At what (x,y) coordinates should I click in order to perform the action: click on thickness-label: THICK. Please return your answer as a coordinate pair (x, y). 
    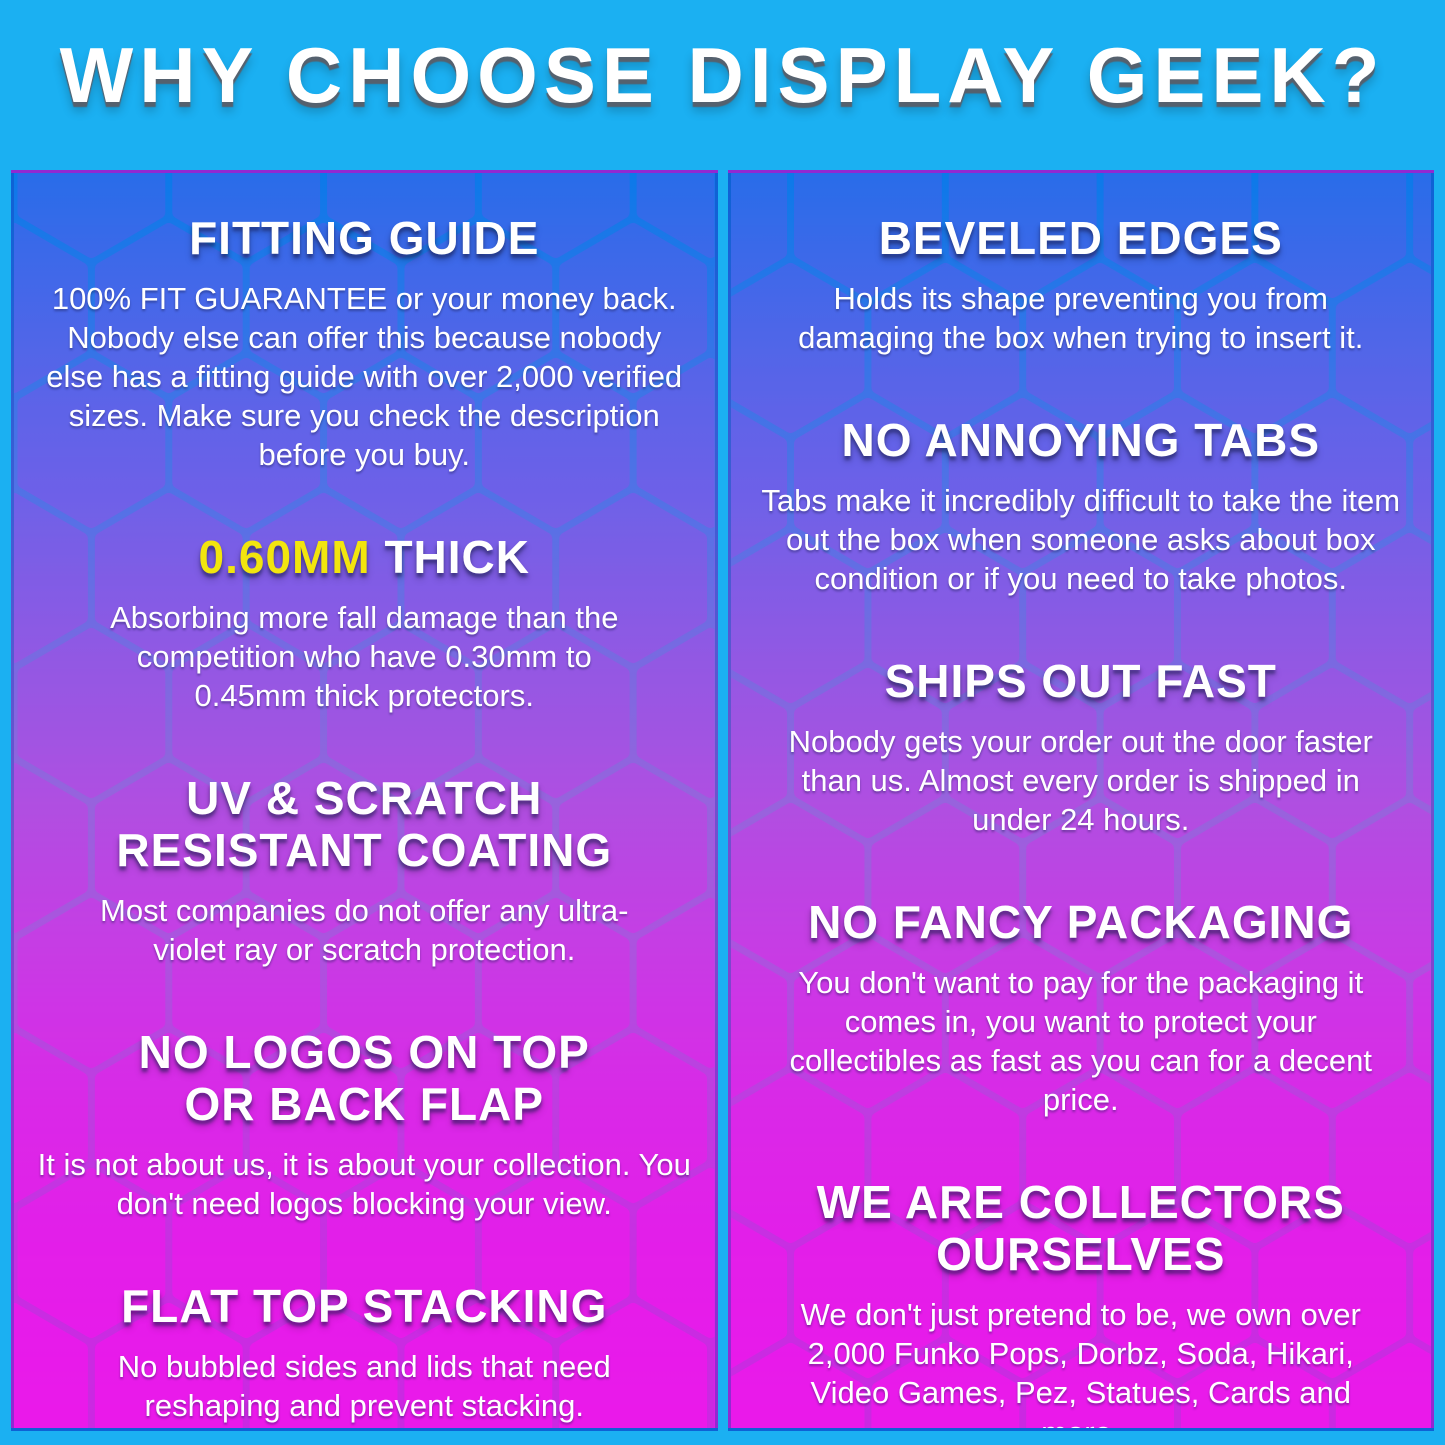
    Looking at the image, I should click on (457, 557).